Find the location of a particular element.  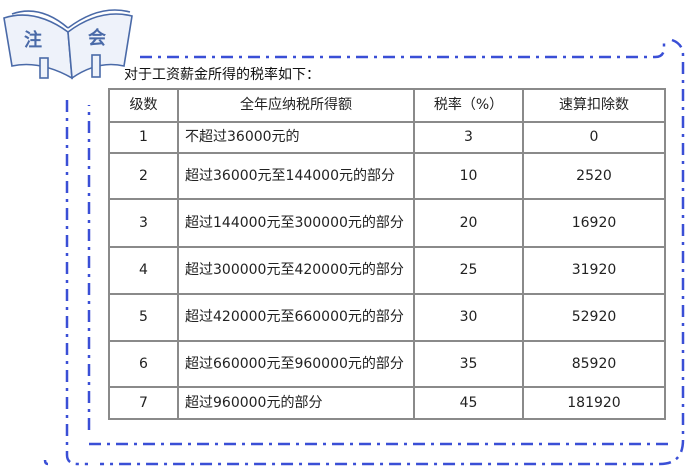

cell-income: 超过144000元至300000元的部分 is located at coordinates (296, 223).